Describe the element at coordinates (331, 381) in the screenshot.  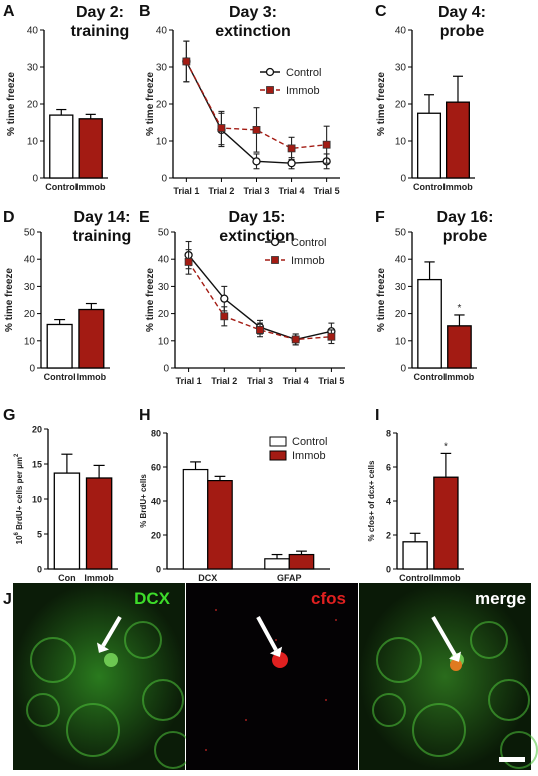
I see `x-tick-label: Trial 5` at that location.